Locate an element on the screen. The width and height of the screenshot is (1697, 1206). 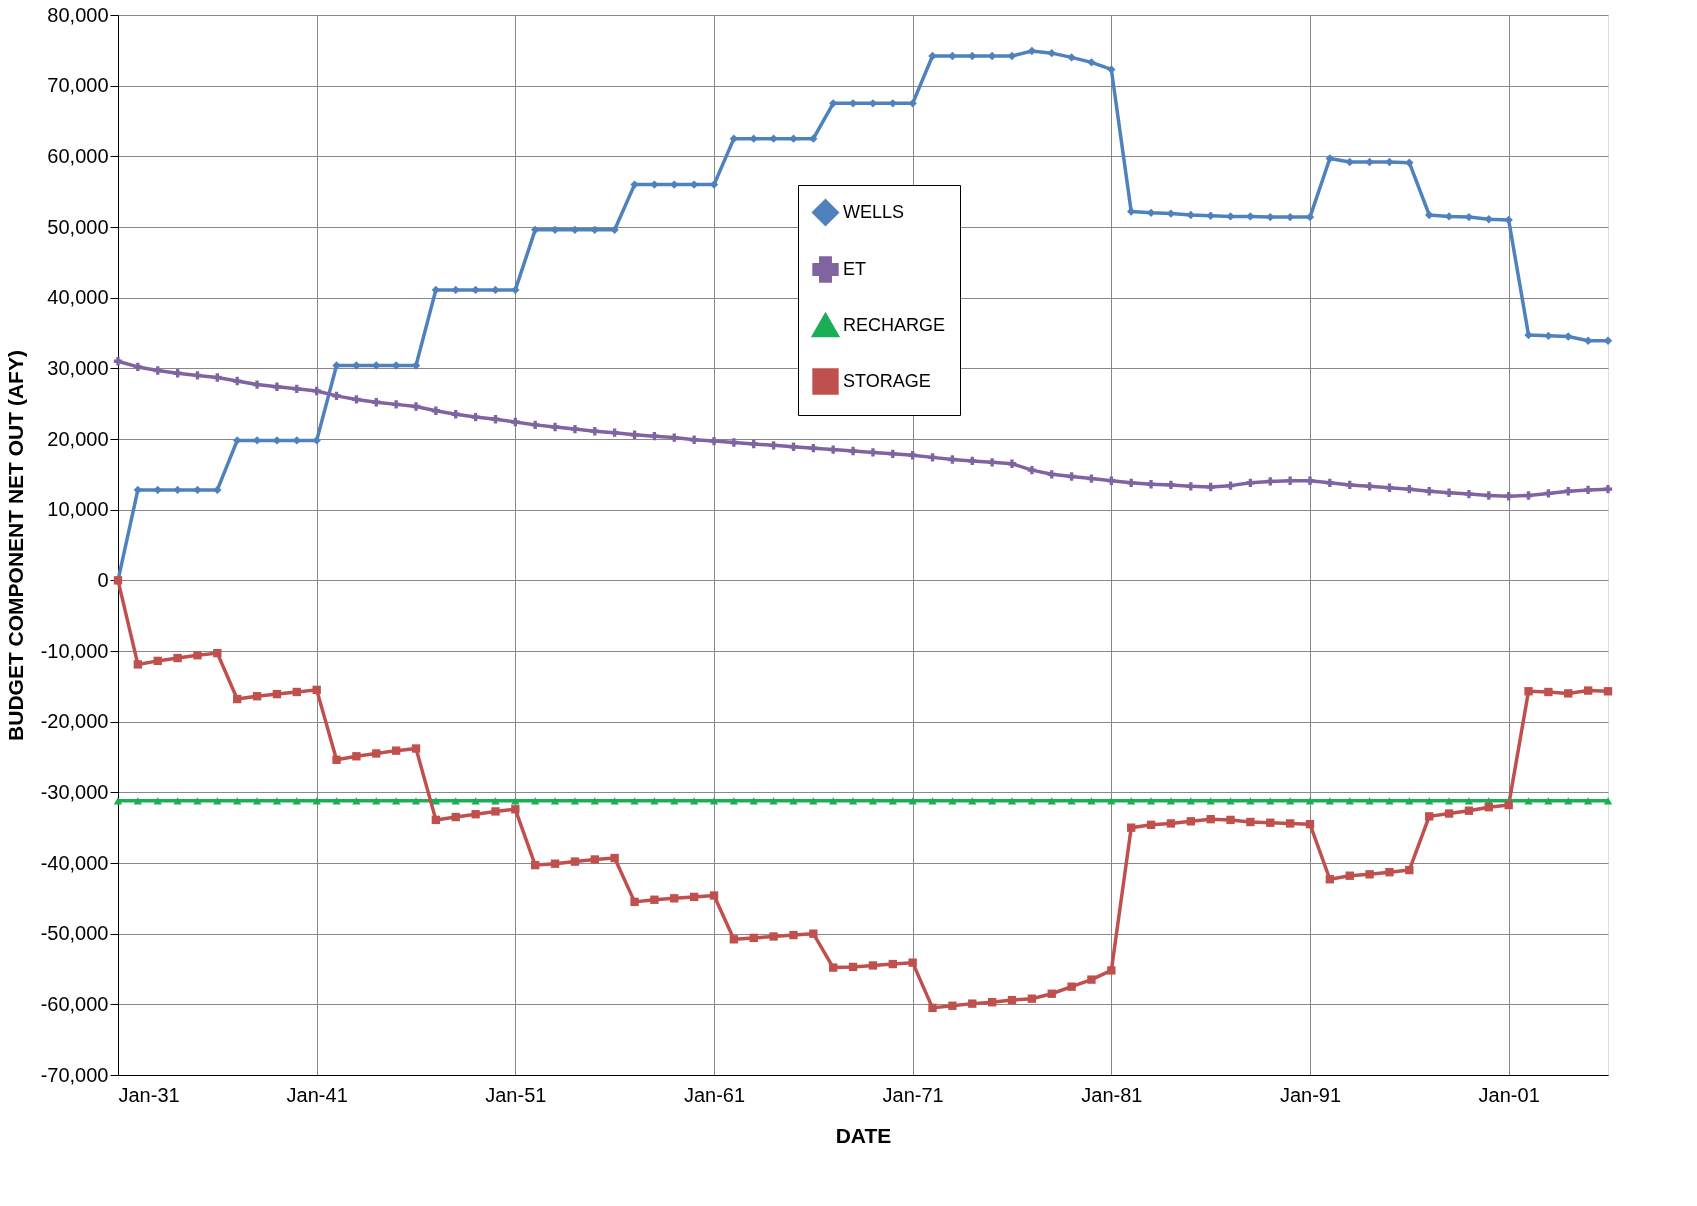
x-tick-label: Jan-51 is located at coordinates (516, 1094).